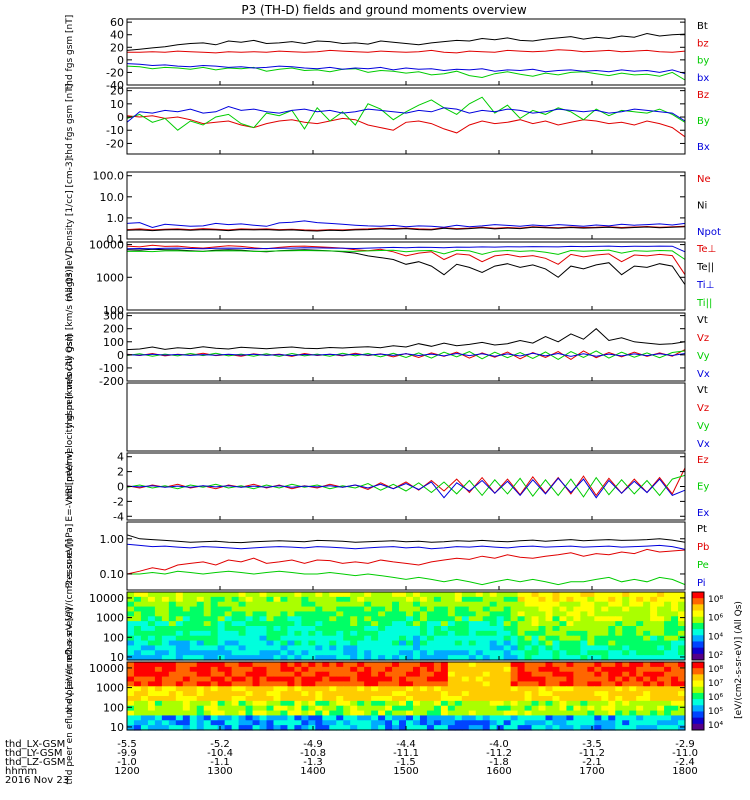  What do you see at coordinates (106, 245) in the screenshot?
I see `y-tick-label: 10000` at bounding box center [106, 245].